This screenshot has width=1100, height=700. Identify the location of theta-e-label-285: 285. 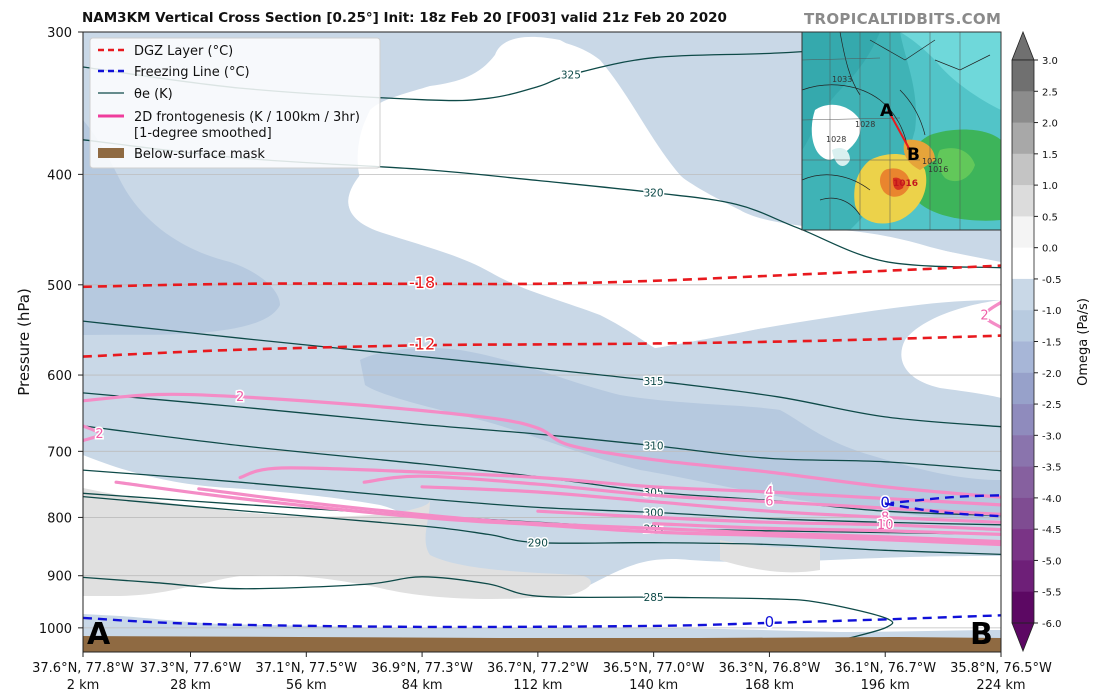
(654, 598).